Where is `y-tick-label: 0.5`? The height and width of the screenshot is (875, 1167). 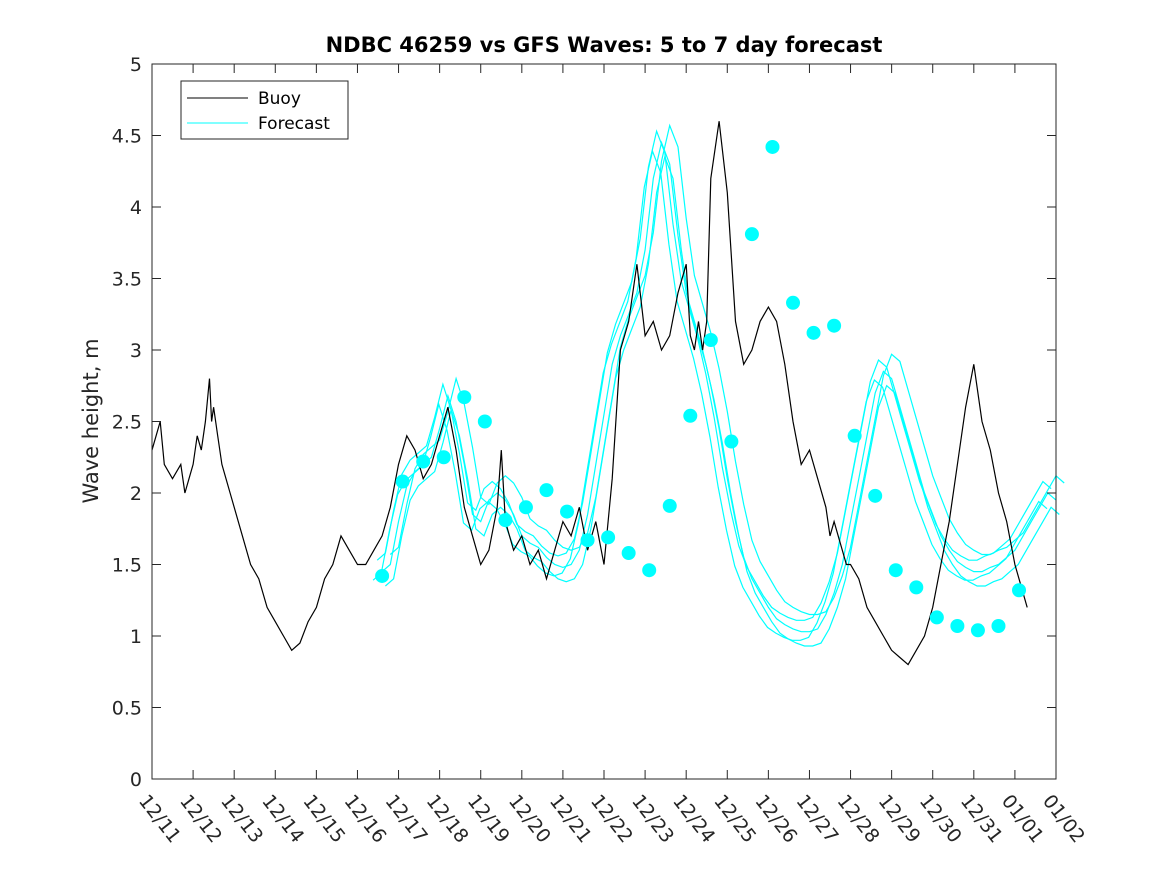
y-tick-label: 0.5 is located at coordinates (127, 709).